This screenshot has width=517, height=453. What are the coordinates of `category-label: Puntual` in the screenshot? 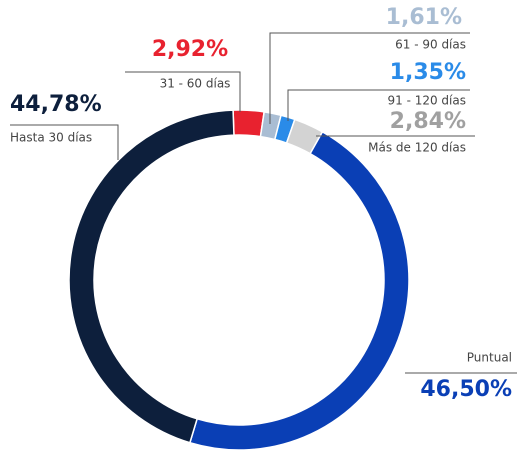 It's located at (489, 358).